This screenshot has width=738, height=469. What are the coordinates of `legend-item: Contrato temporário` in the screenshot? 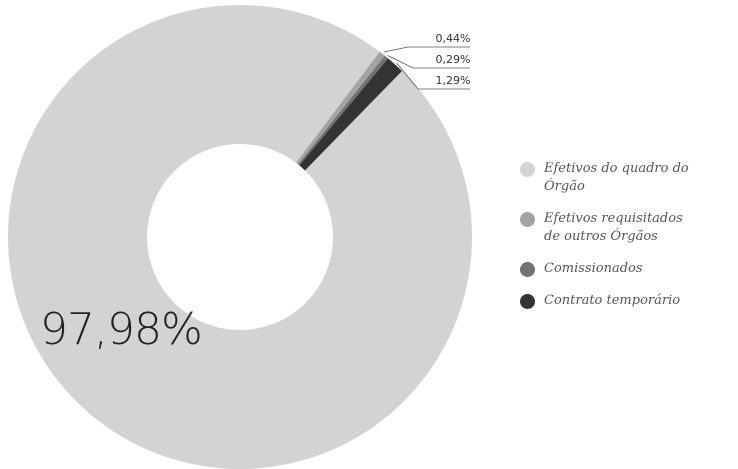 It's located at (625, 301).